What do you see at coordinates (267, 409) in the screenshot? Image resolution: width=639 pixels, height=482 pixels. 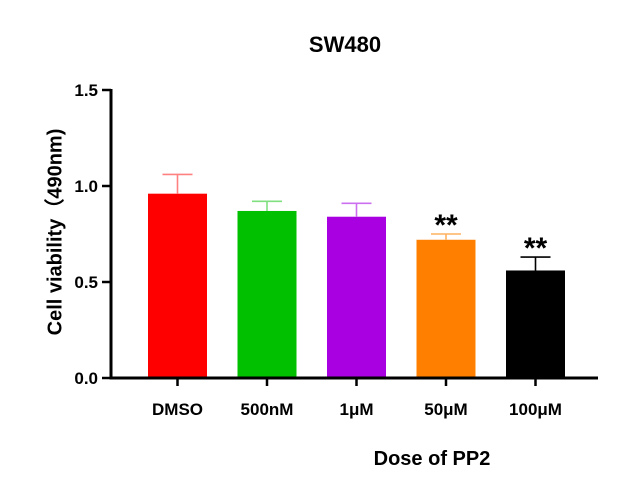 I see `x-tick-label-2: 500nM` at bounding box center [267, 409].